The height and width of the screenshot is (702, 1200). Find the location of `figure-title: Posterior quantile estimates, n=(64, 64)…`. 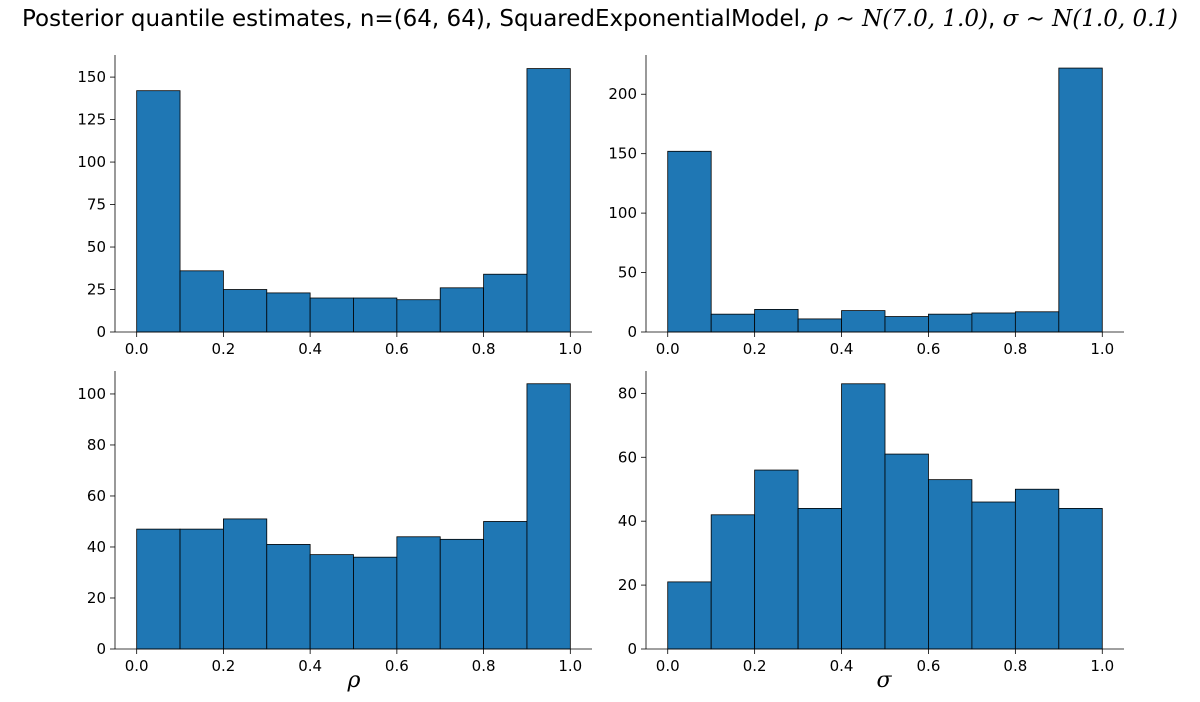

figure-title: Posterior quantile estimates, n=(64, 64)… is located at coordinates (600, 19).